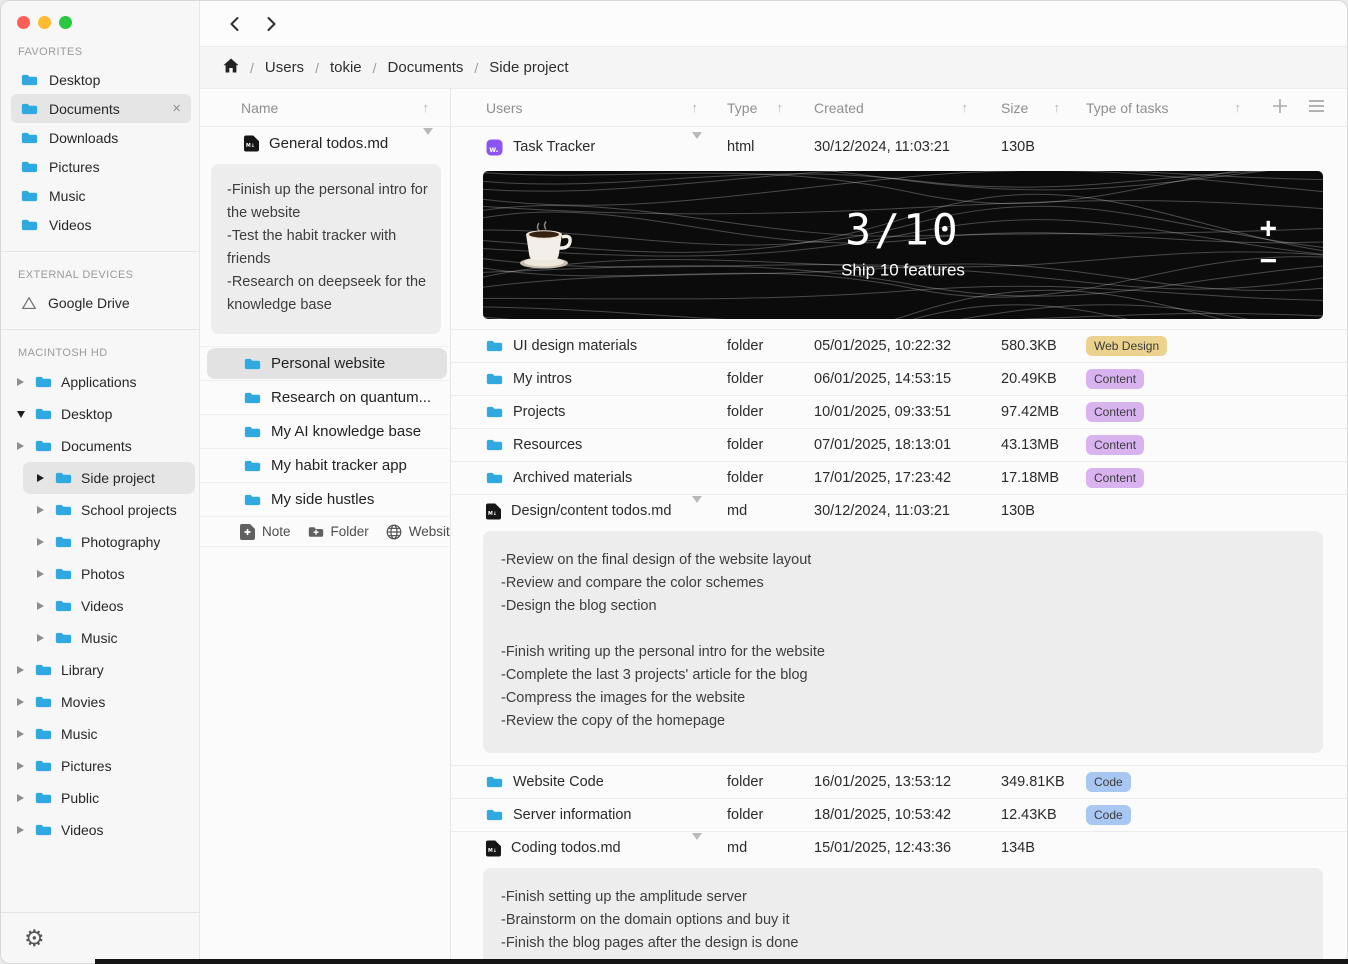  What do you see at coordinates (44, 22) in the screenshot?
I see `minimize-button` at bounding box center [44, 22].